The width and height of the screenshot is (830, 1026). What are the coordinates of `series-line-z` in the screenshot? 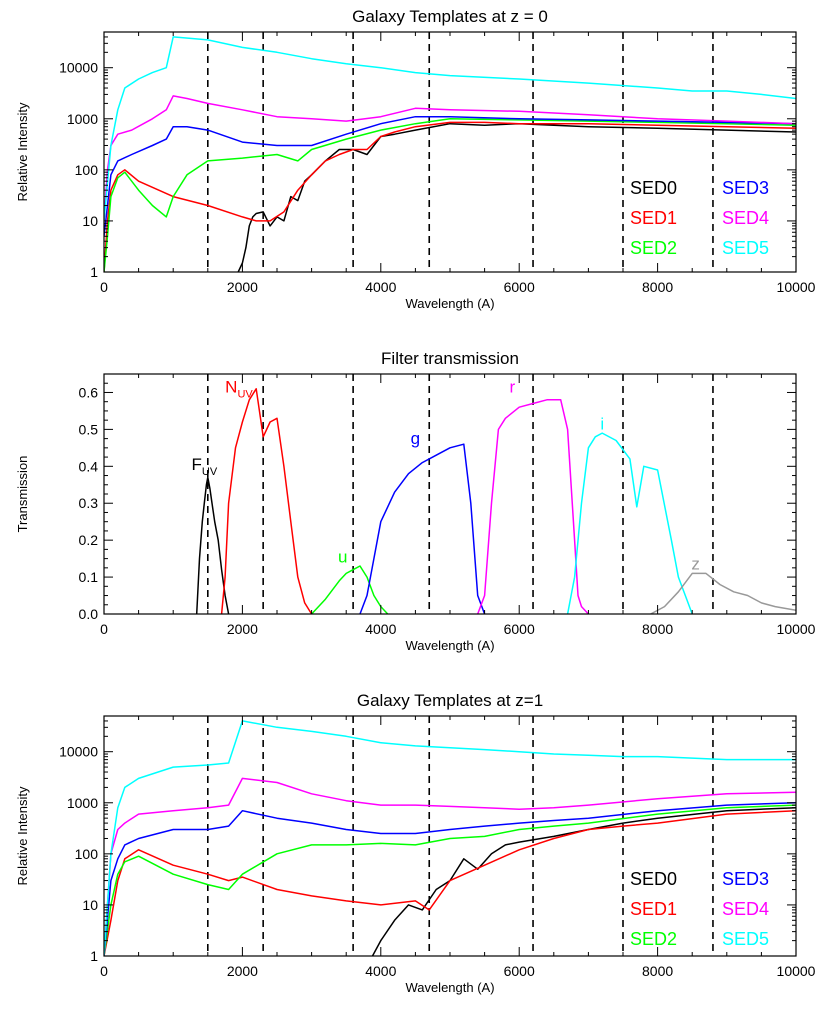 It's located at (723, 593).